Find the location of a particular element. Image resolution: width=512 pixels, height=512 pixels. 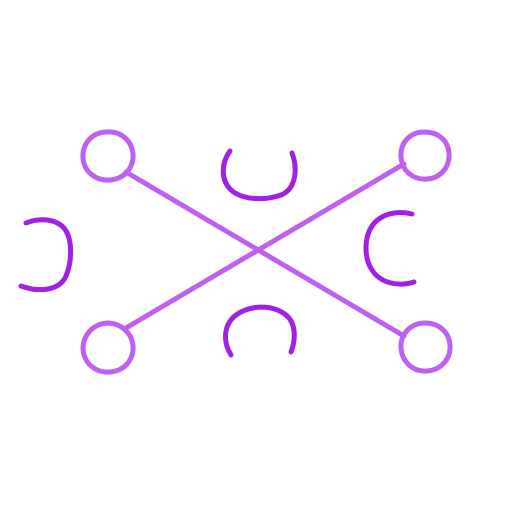

node-bottom-left is located at coordinates (108, 347).